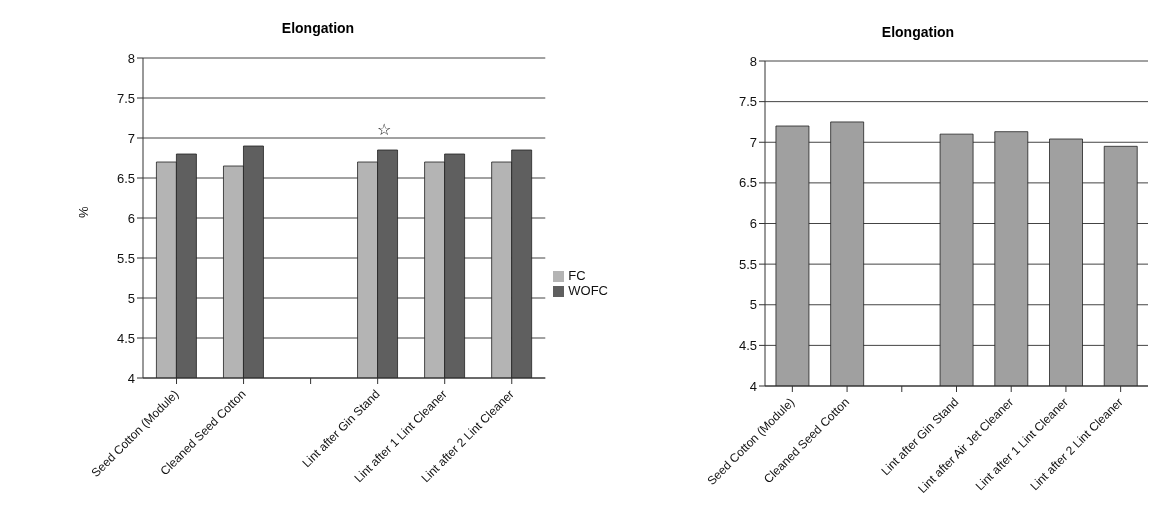  I want to click on legend-label: FC, so click(577, 275).